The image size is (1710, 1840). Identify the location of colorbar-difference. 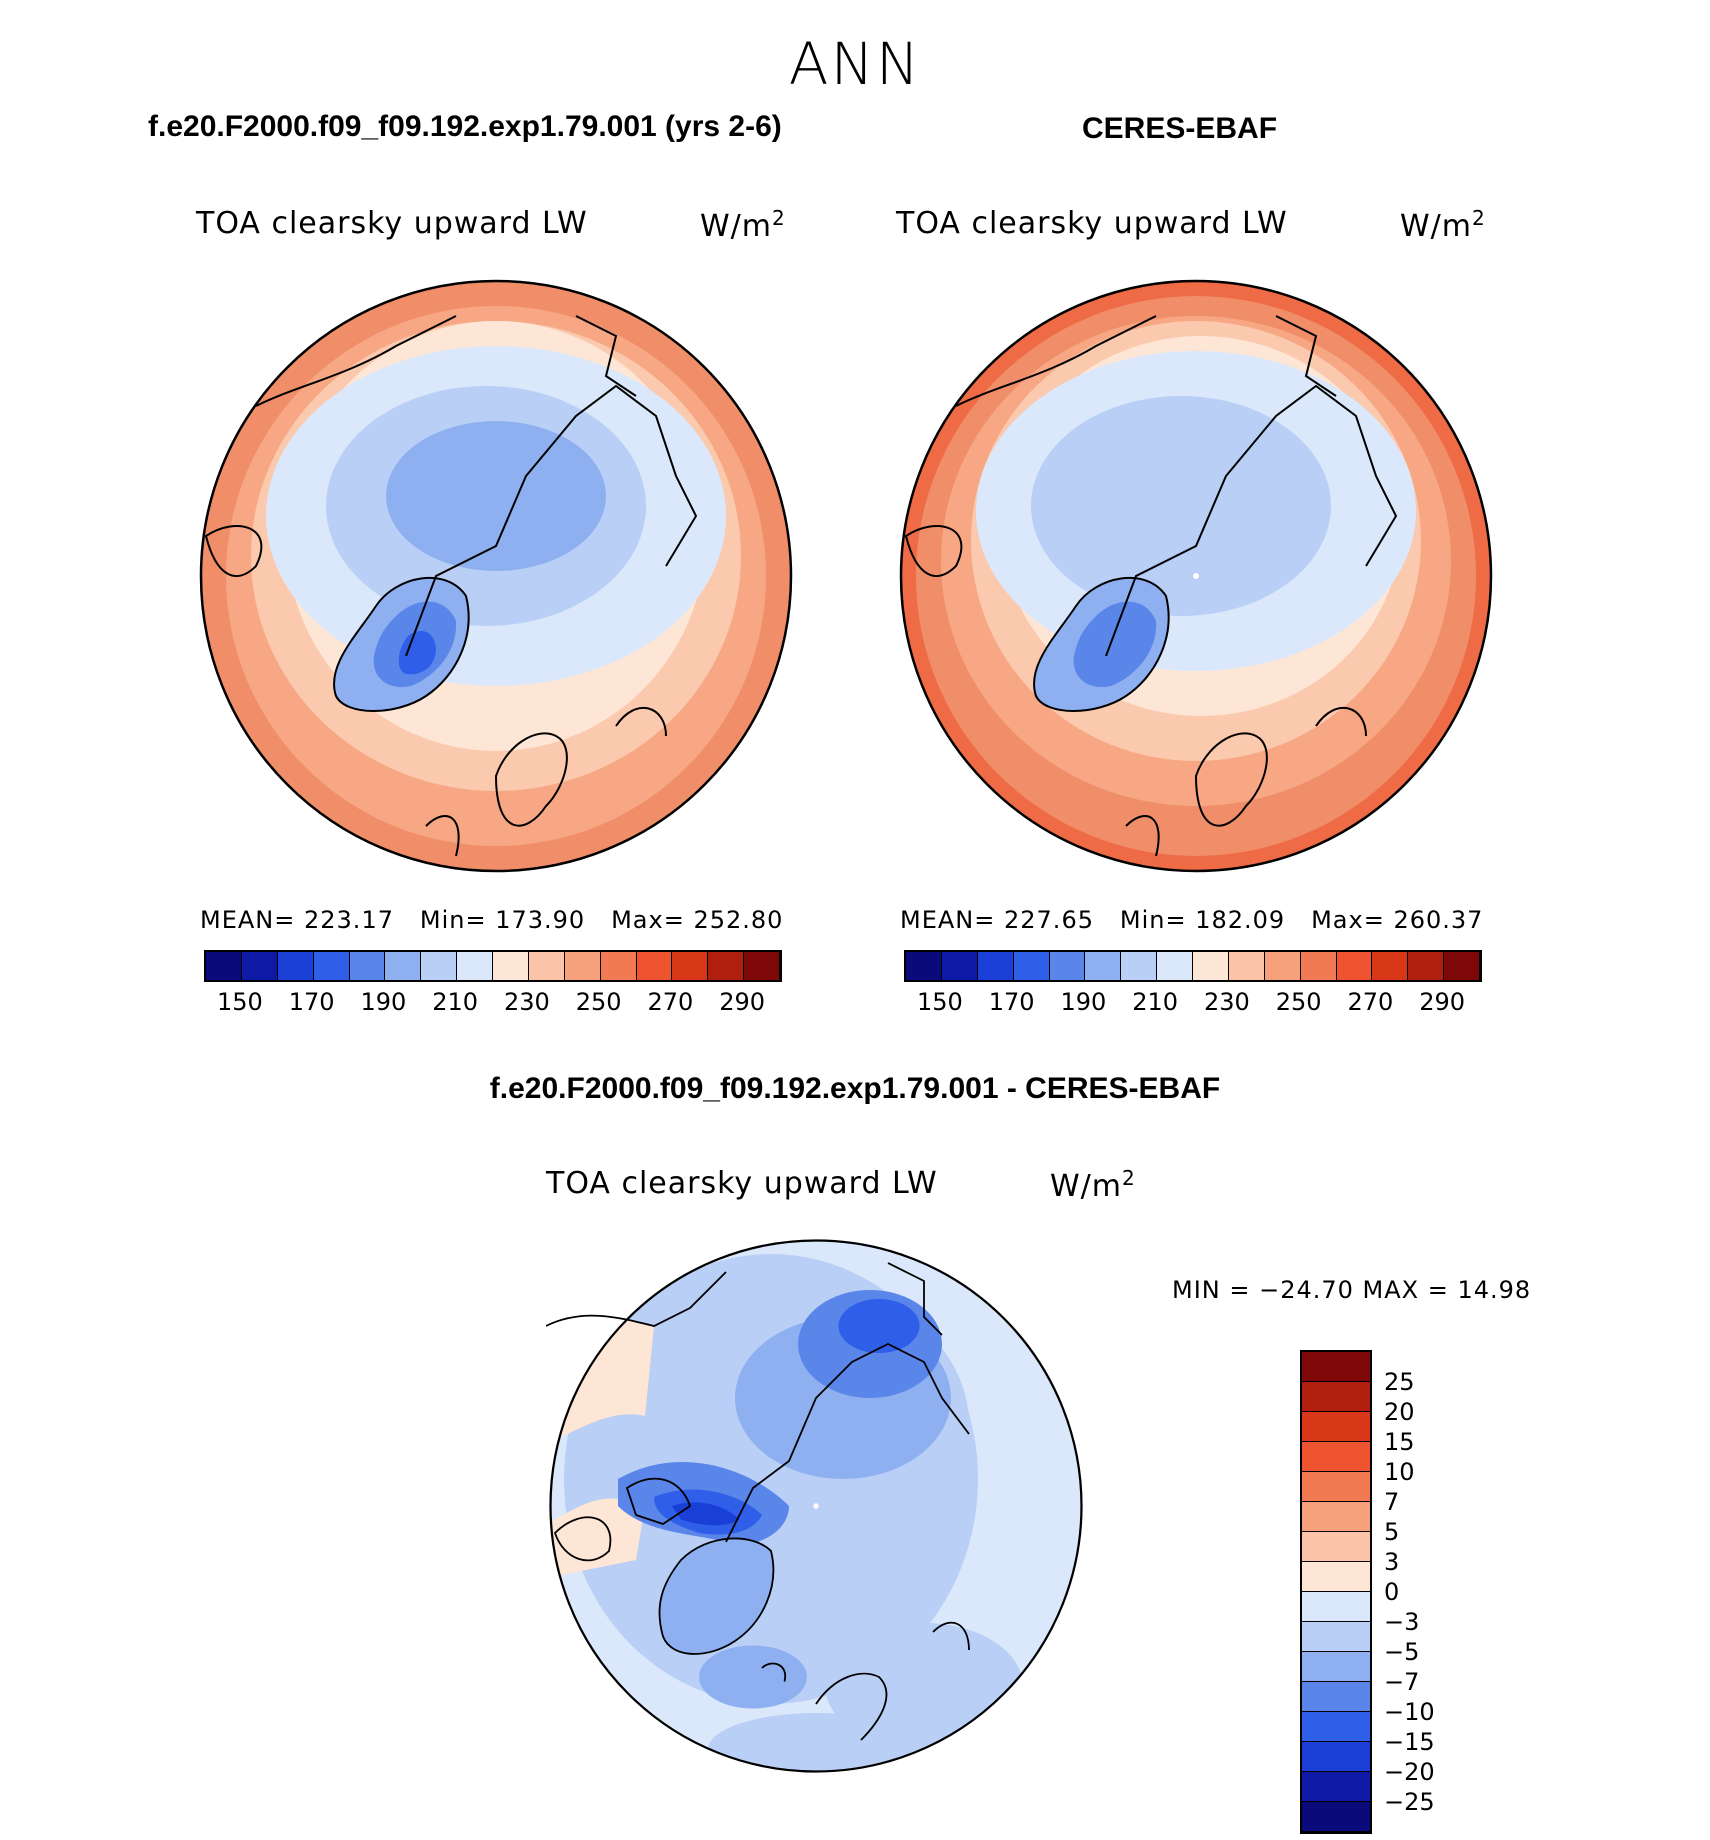
(1336, 1592).